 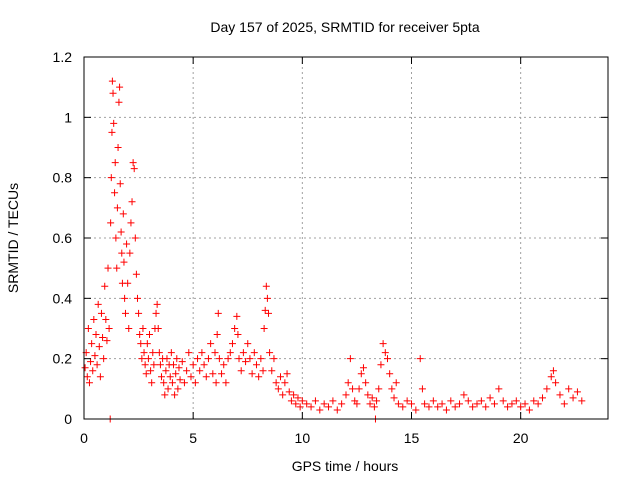 What do you see at coordinates (84, 438) in the screenshot?
I see `x-tick-label: 0` at bounding box center [84, 438].